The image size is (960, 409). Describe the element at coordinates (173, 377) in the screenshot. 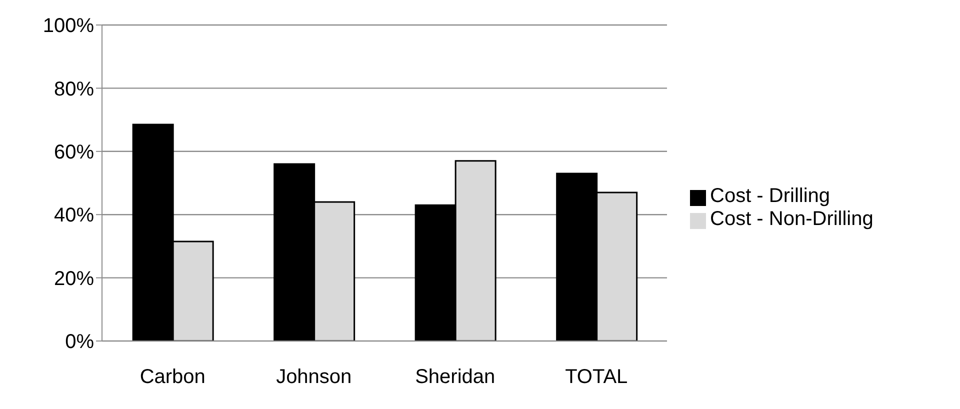

I see `x-tick-label: Carbon` at that location.